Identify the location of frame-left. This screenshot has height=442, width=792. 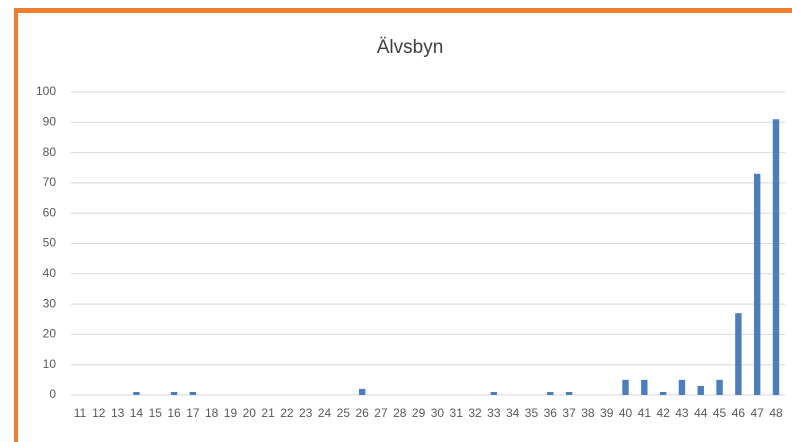
(16, 225).